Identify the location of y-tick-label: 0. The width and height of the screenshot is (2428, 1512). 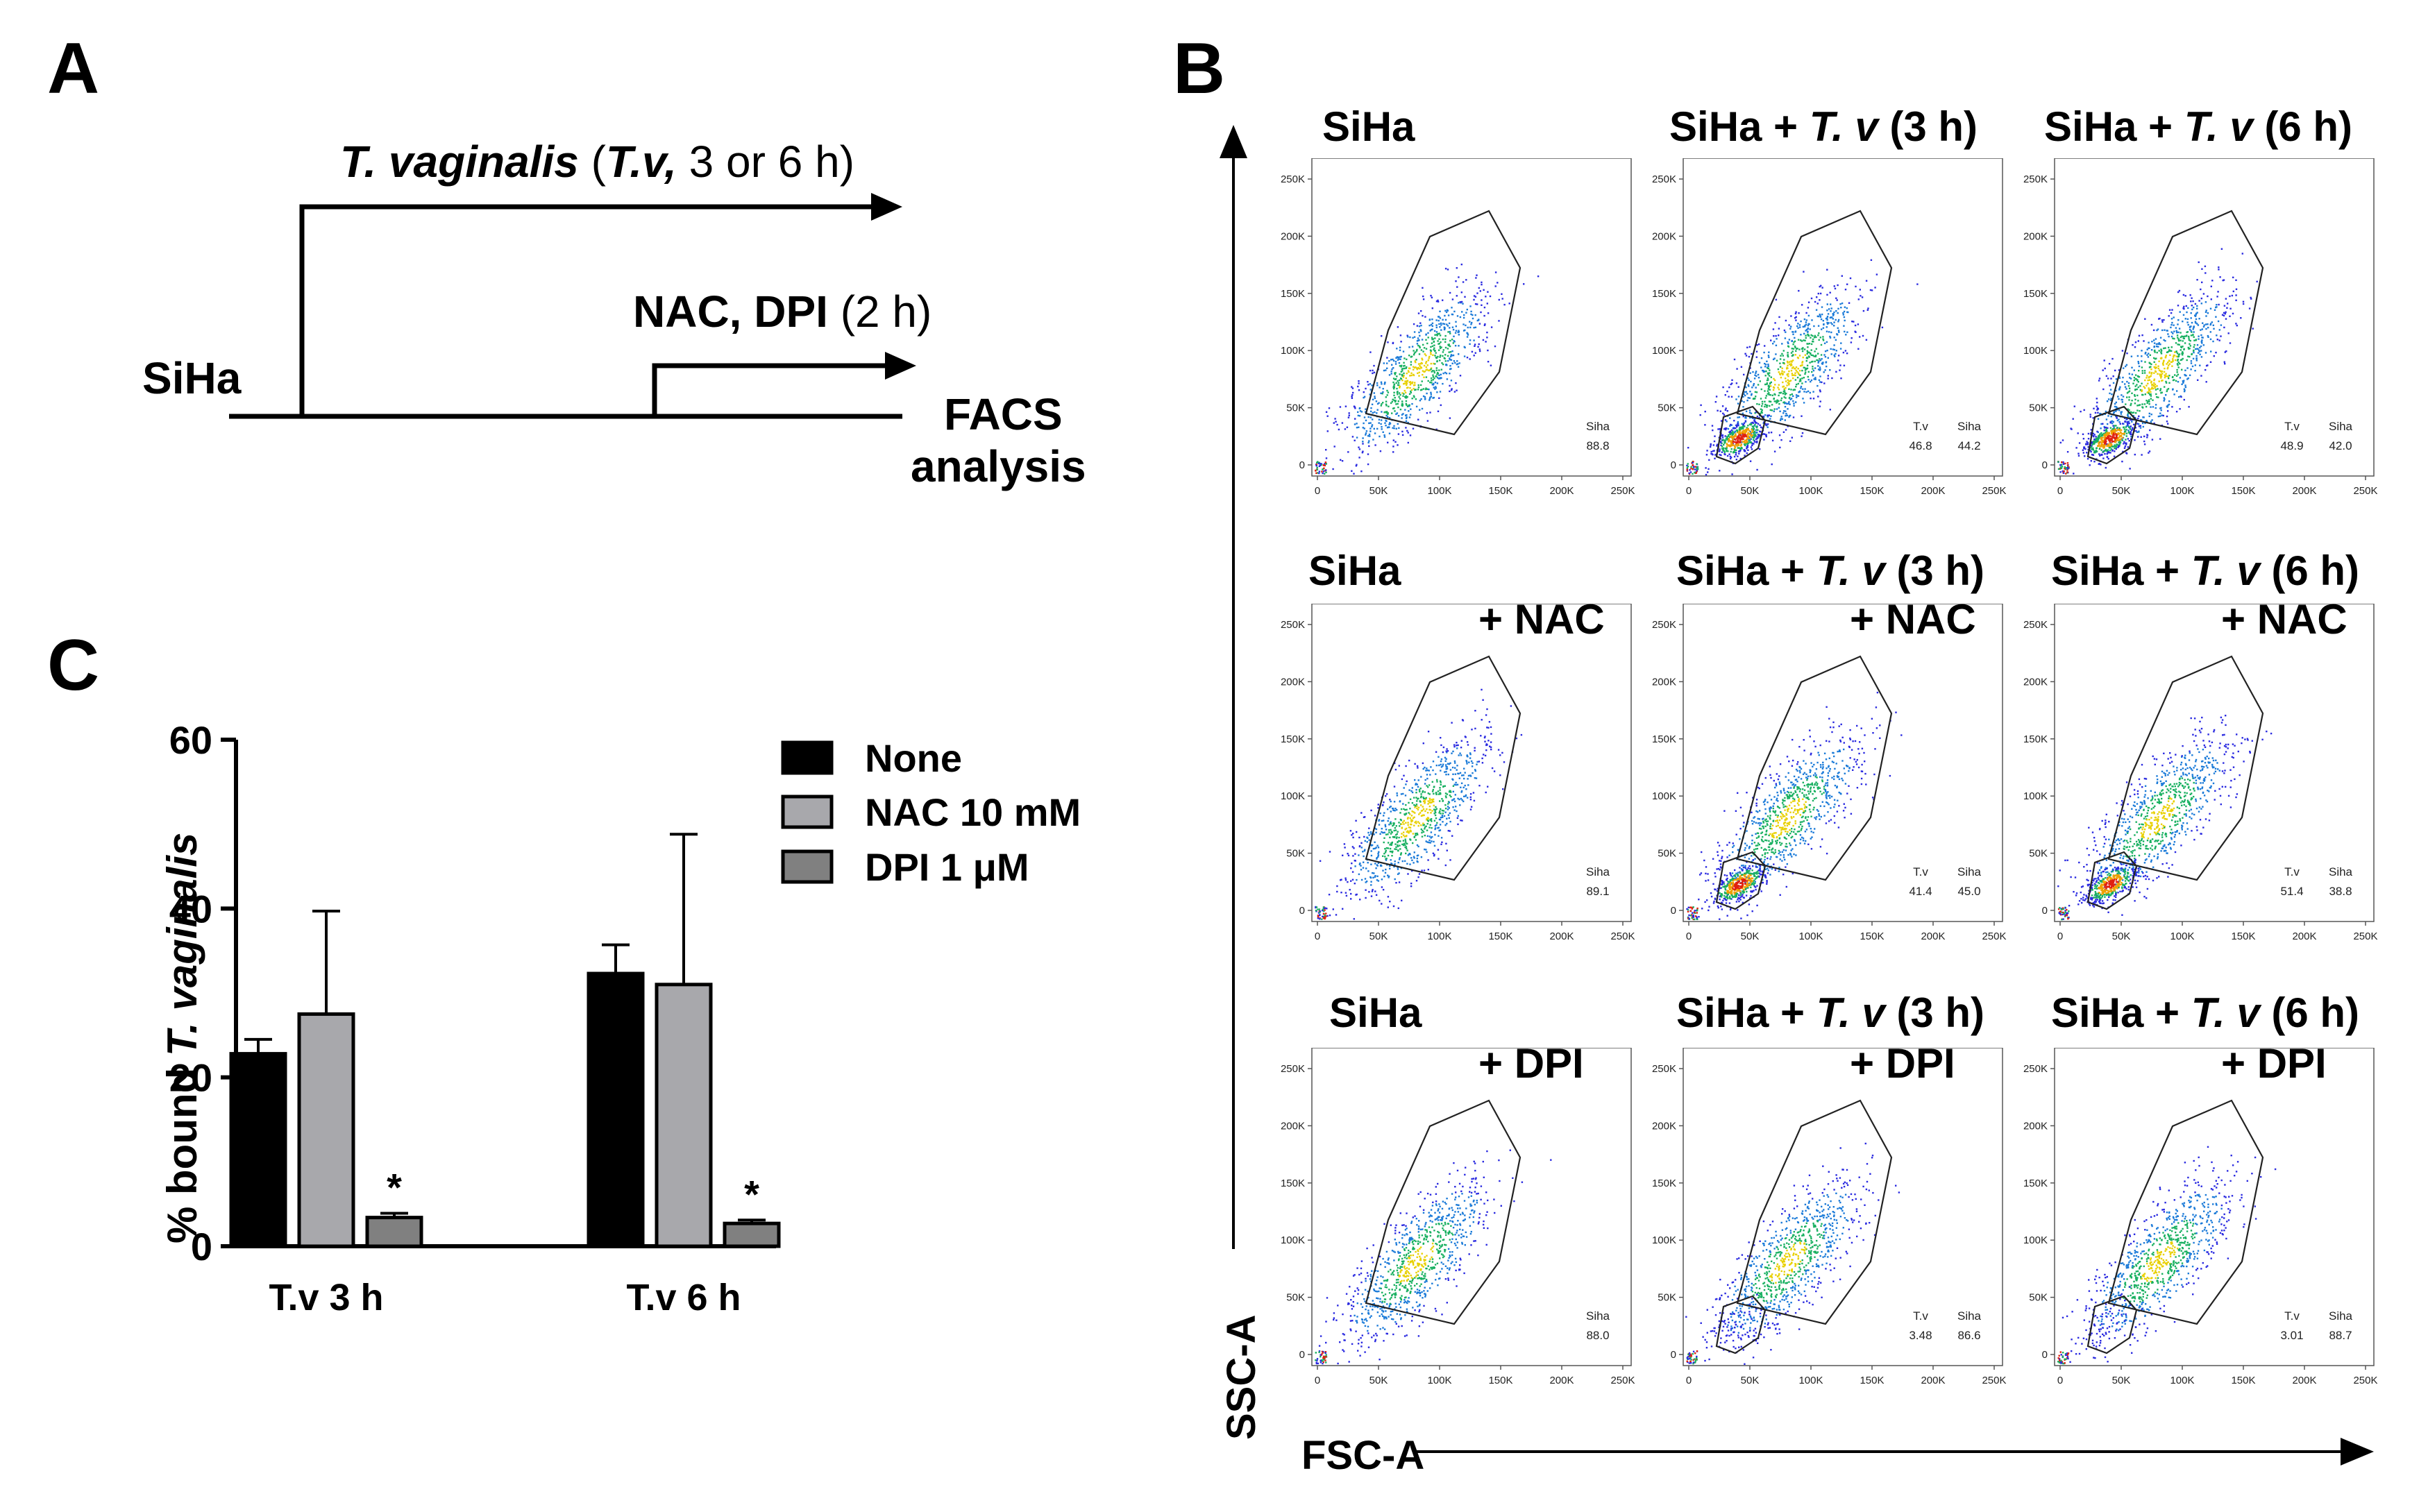
(1302, 1355).